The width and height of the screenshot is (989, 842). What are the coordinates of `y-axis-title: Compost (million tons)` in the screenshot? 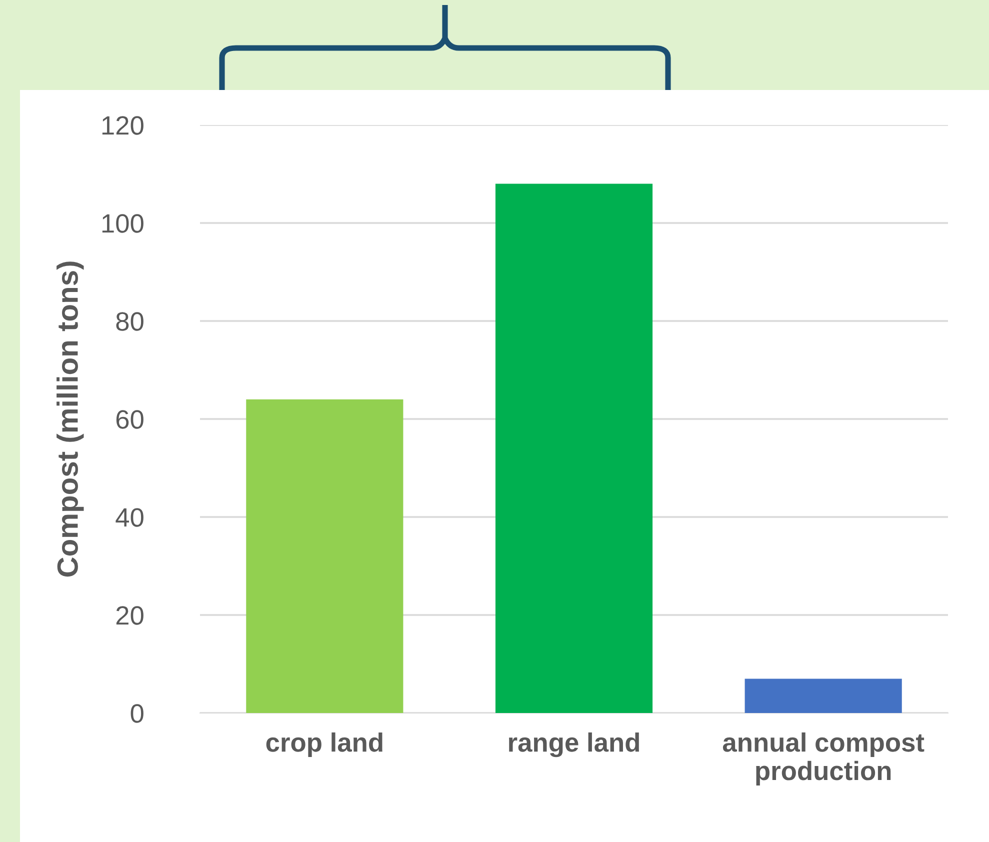 It's located at (70, 419).